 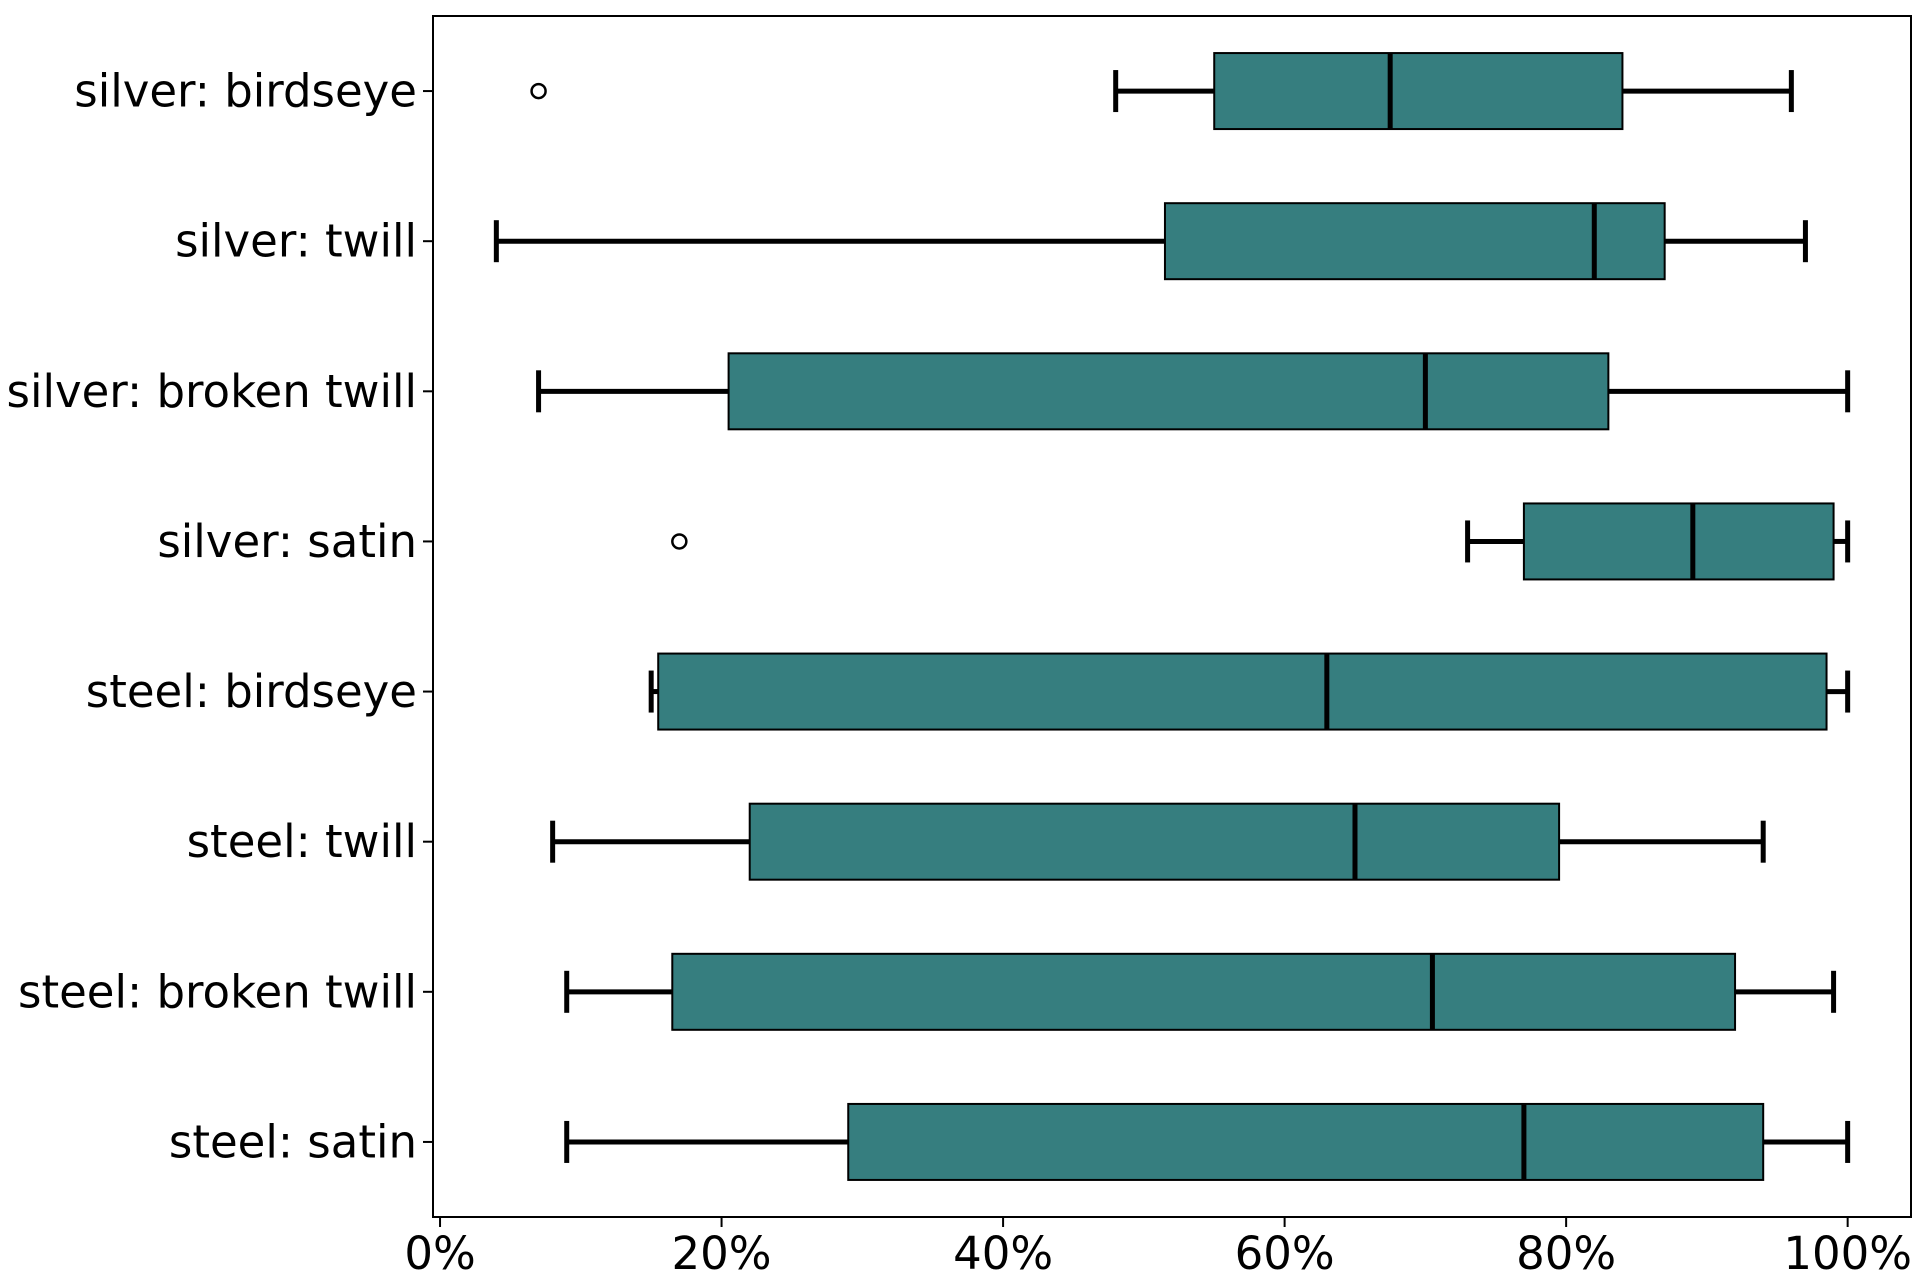 What do you see at coordinates (287, 541) in the screenshot?
I see `y-tick-label: silver: satin` at bounding box center [287, 541].